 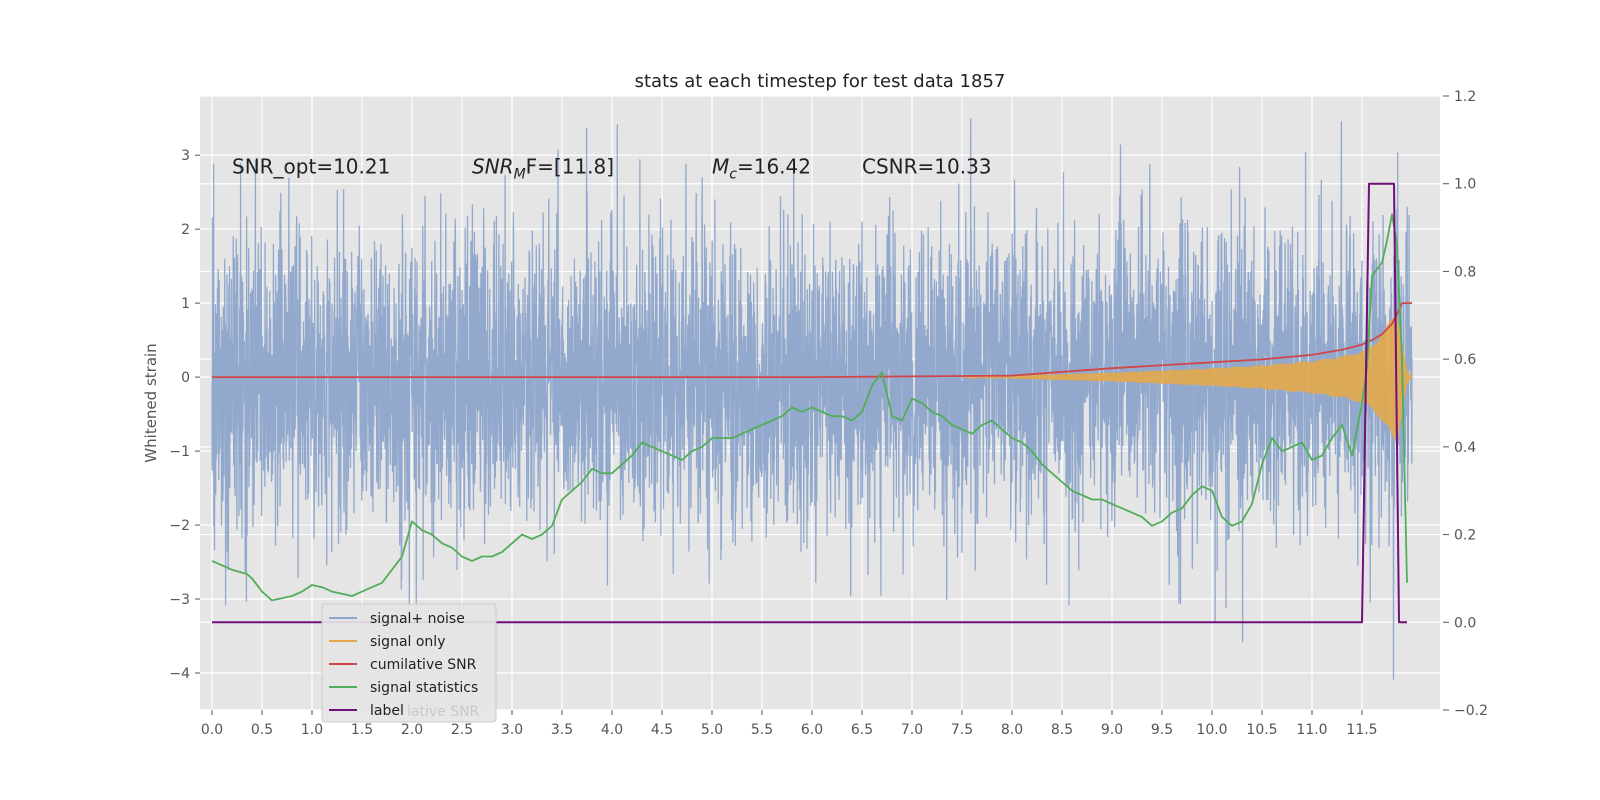 What do you see at coordinates (179, 526) in the screenshot?
I see `y-tick-label: −2` at bounding box center [179, 526].